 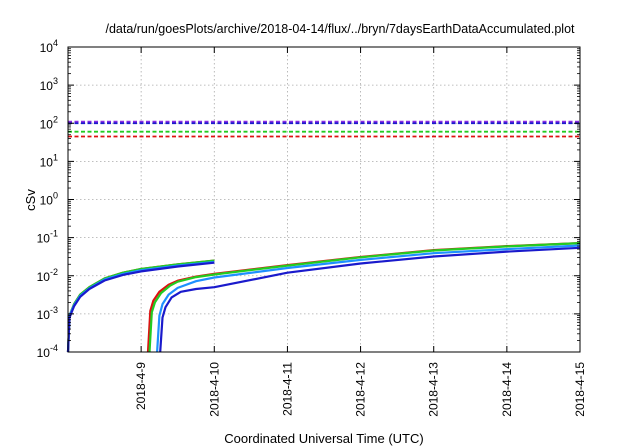 I want to click on y-tick-exponent: -1, so click(x=54, y=234).